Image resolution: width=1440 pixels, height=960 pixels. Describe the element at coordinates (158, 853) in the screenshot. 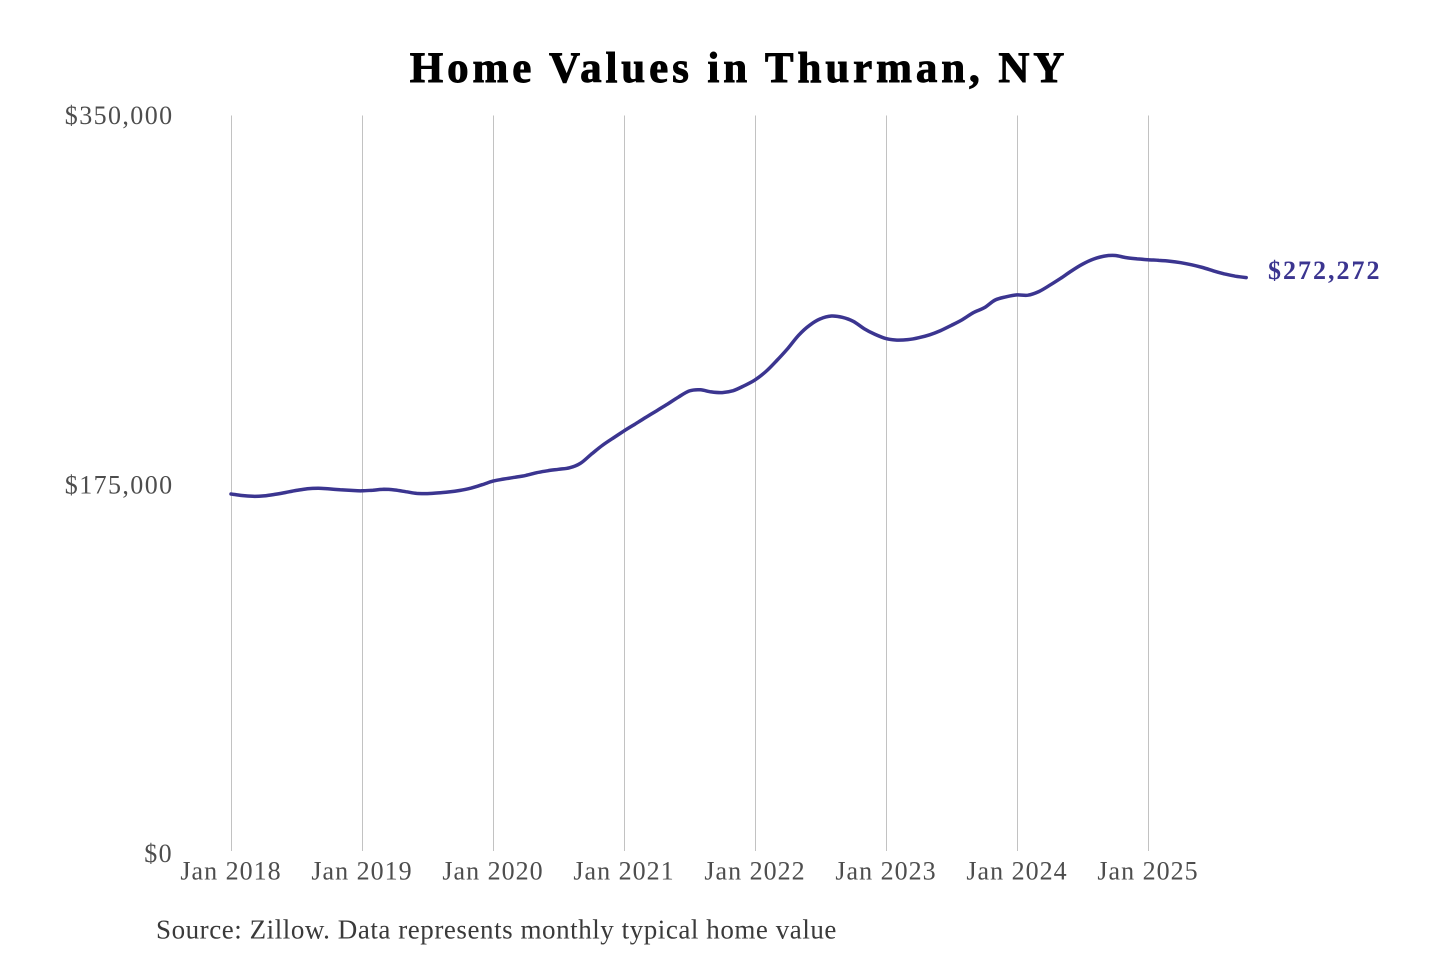

I see `svg-text: $0` at that location.